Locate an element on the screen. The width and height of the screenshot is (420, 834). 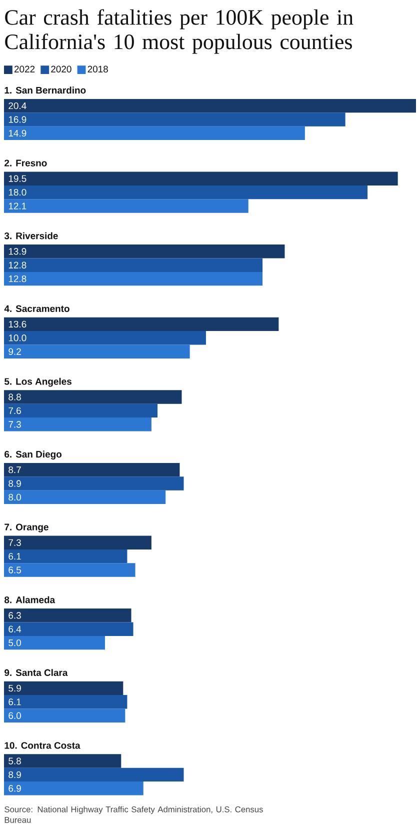
data-label: 19.5 is located at coordinates (17, 178).